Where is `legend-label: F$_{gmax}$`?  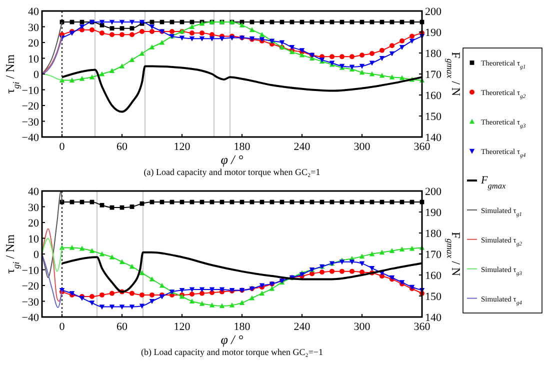
legend-label: F$_{gmax}$ is located at coordinates (493, 182).